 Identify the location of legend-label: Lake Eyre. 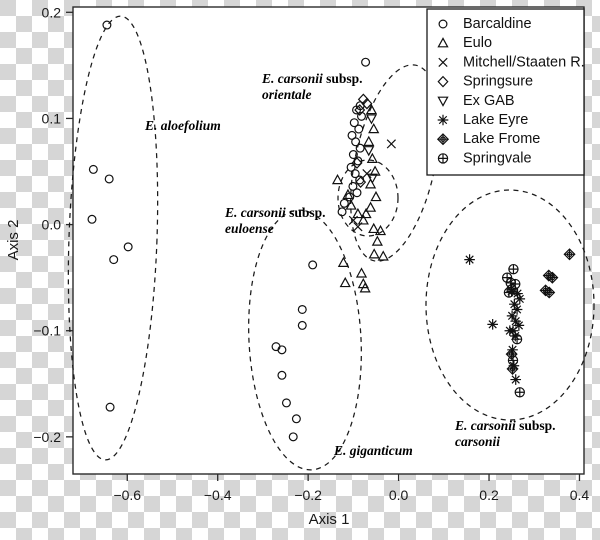
(495, 120).